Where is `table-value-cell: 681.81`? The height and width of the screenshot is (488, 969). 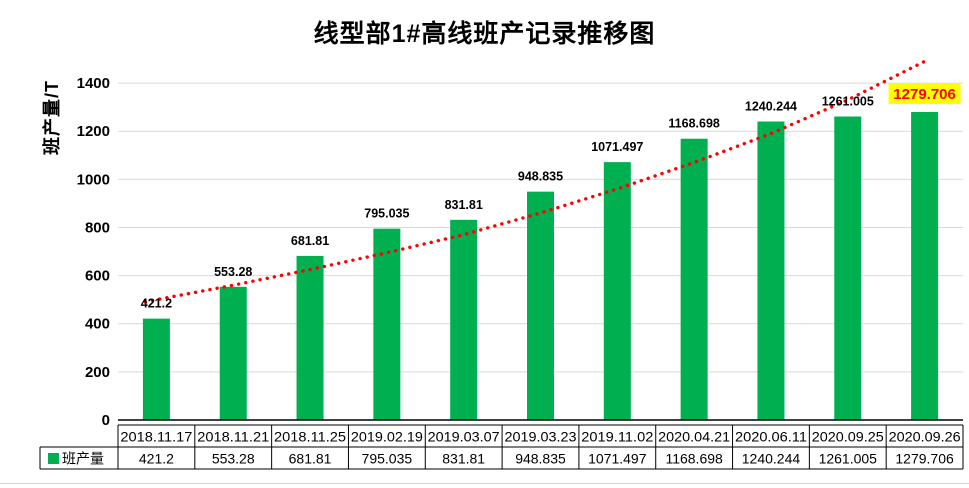 table-value-cell: 681.81 is located at coordinates (310, 459).